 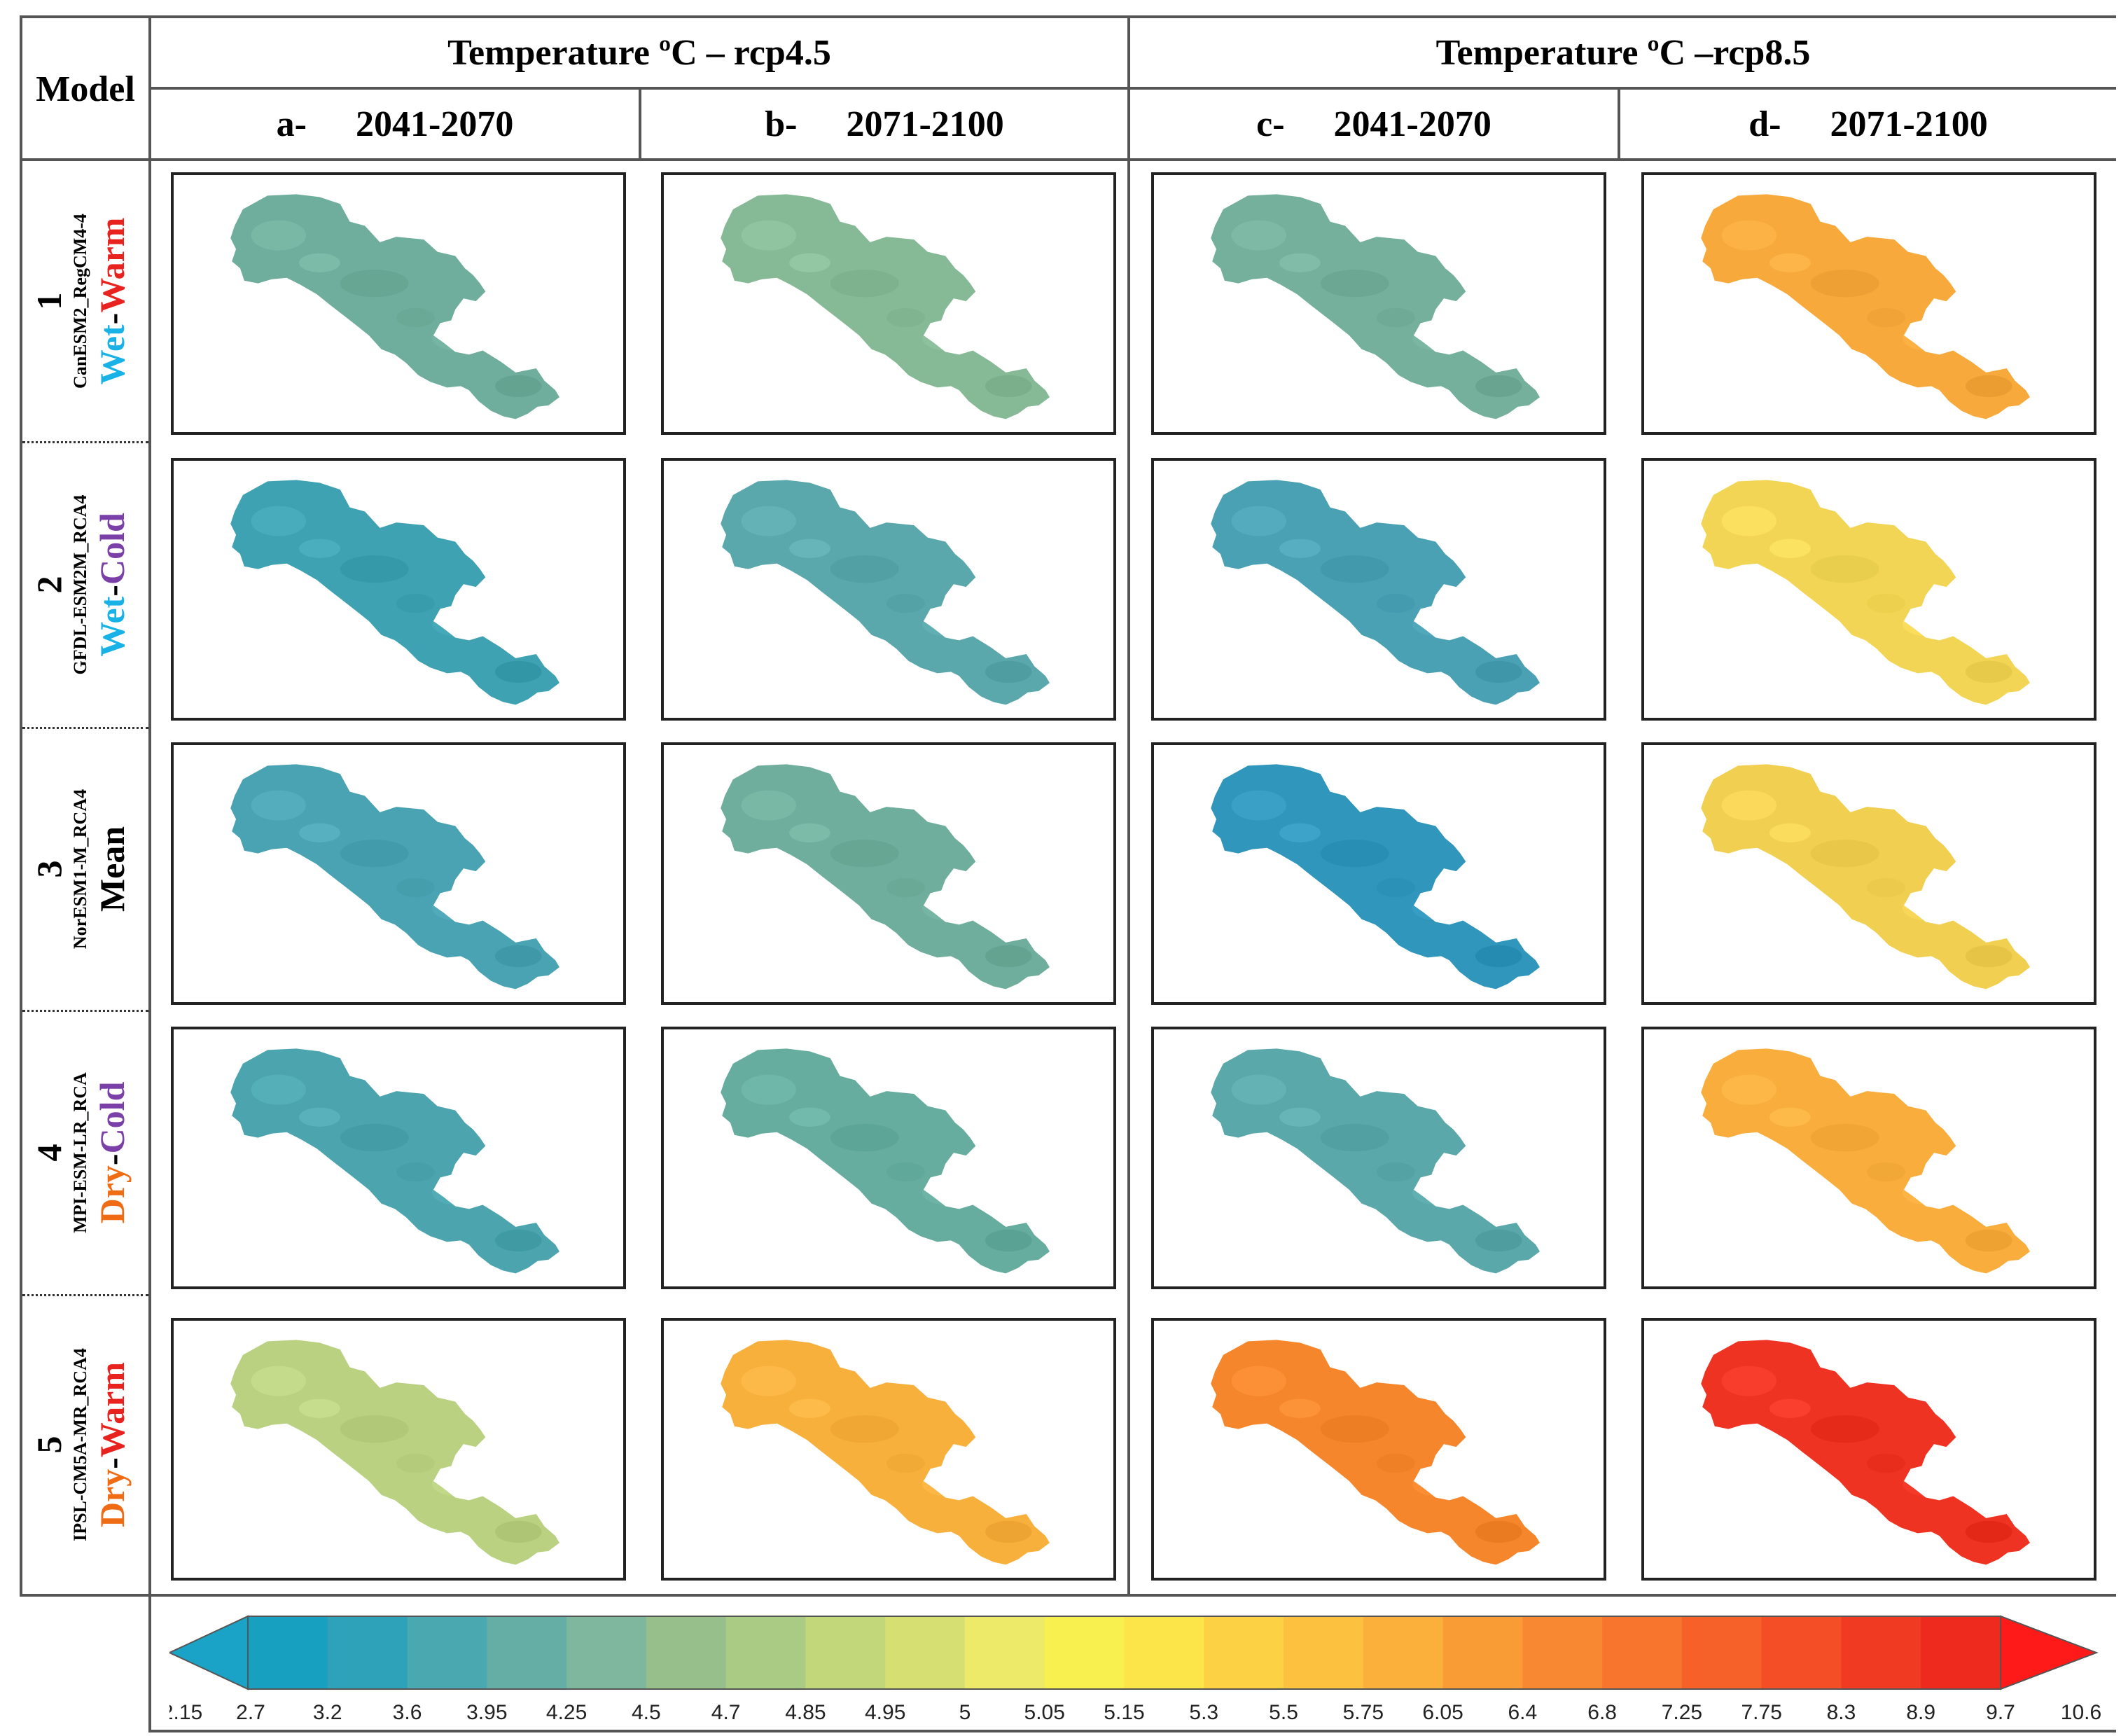 I want to click on map-panel-r2-a, so click(x=399, y=589).